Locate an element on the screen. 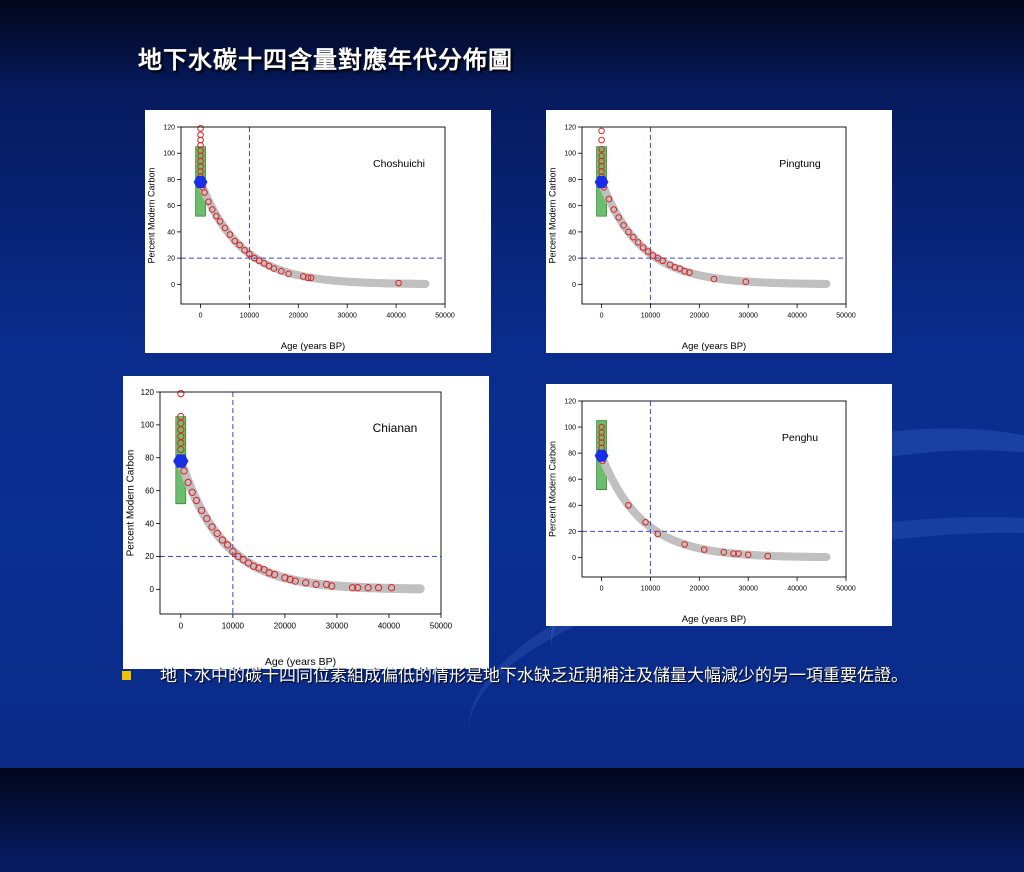  y-axis-label: Percent Modern Carbon is located at coordinates (553, 215).